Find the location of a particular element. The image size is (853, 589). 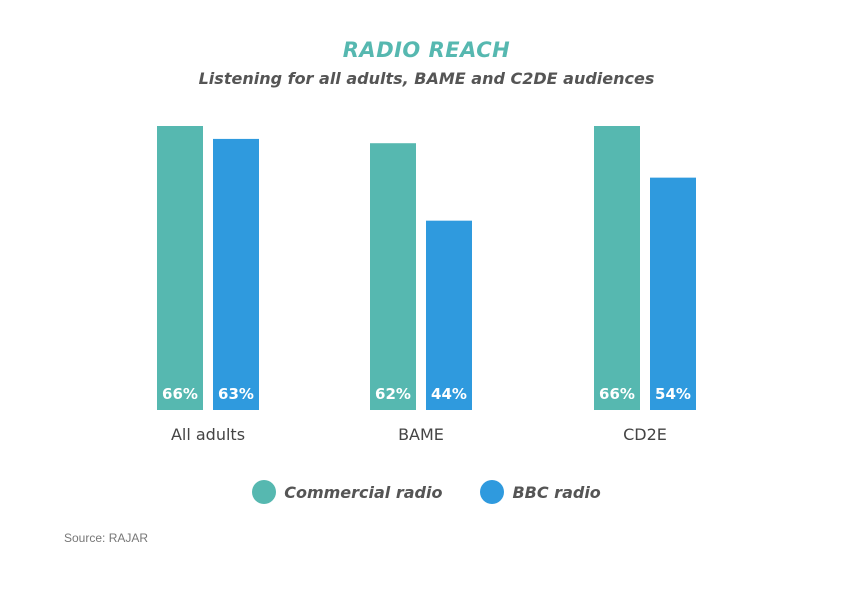

bbc-swatch-icon is located at coordinates (492, 492).